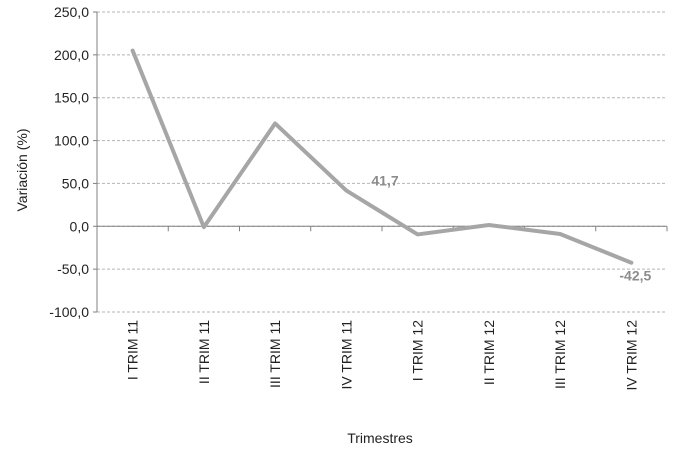 The height and width of the screenshot is (449, 687). What do you see at coordinates (275, 354) in the screenshot?
I see `x-tick-label: III TRIM 11` at bounding box center [275, 354].